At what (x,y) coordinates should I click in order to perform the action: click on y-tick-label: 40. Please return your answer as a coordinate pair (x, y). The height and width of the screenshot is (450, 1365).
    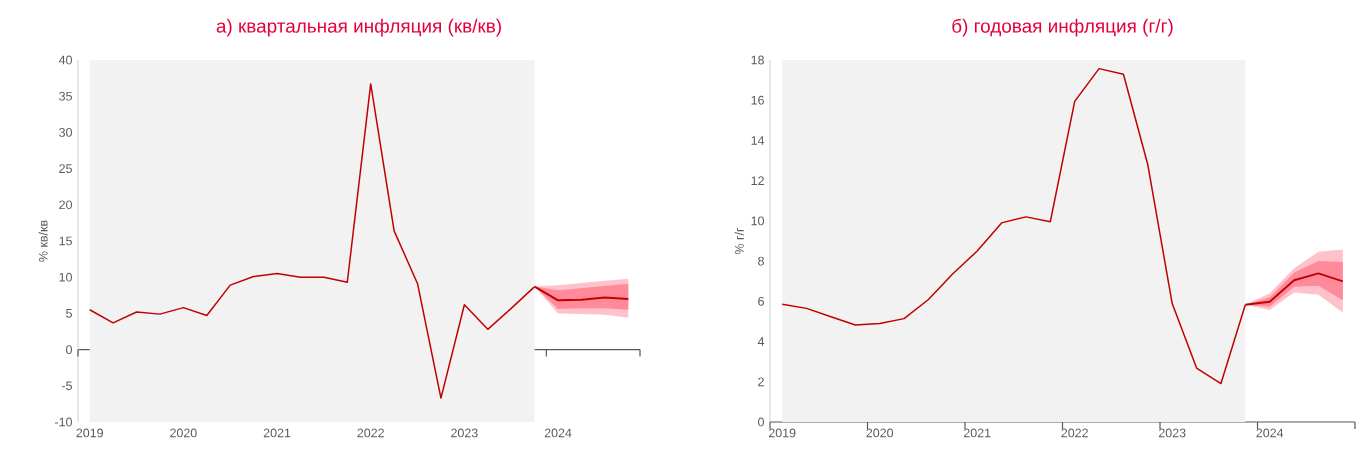
    Looking at the image, I should click on (65, 60).